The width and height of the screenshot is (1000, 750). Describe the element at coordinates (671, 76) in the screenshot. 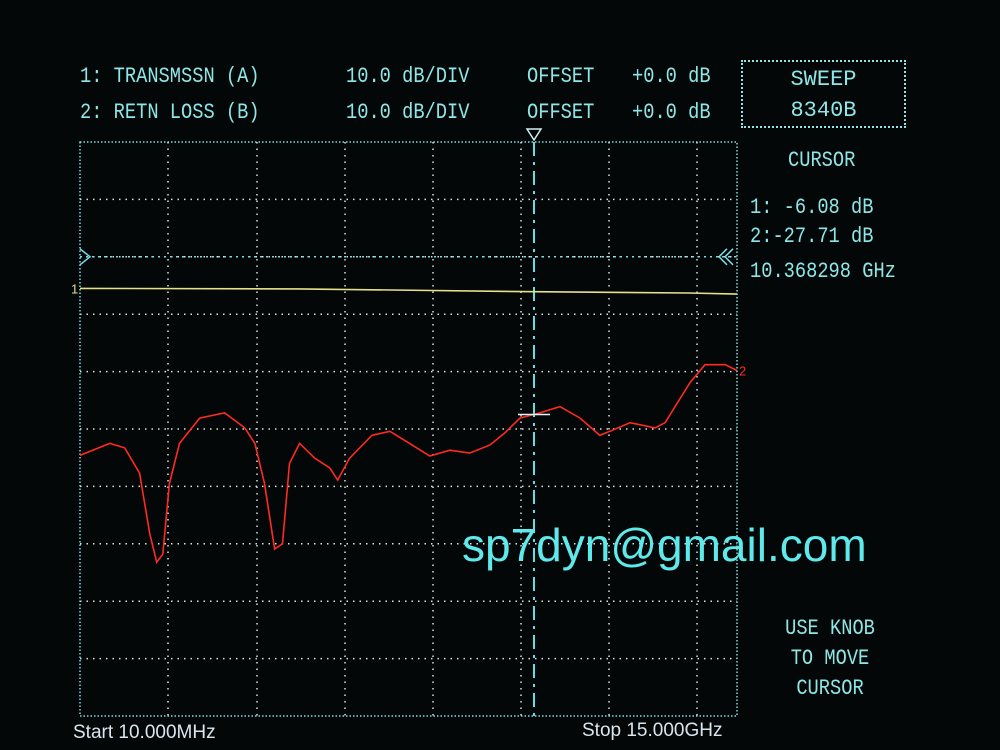

I see `ch1-offset: +0.0 dB` at that location.